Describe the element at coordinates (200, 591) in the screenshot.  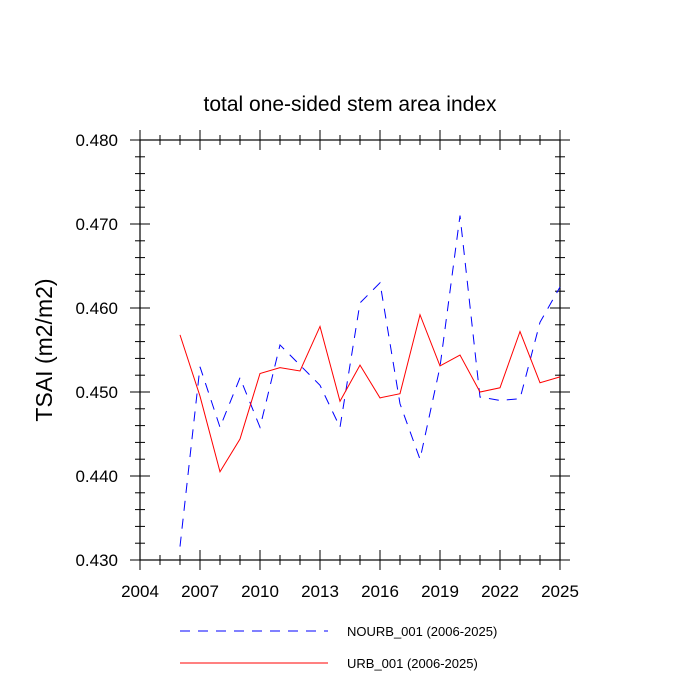
I see `x-tick-label: 2007` at that location.